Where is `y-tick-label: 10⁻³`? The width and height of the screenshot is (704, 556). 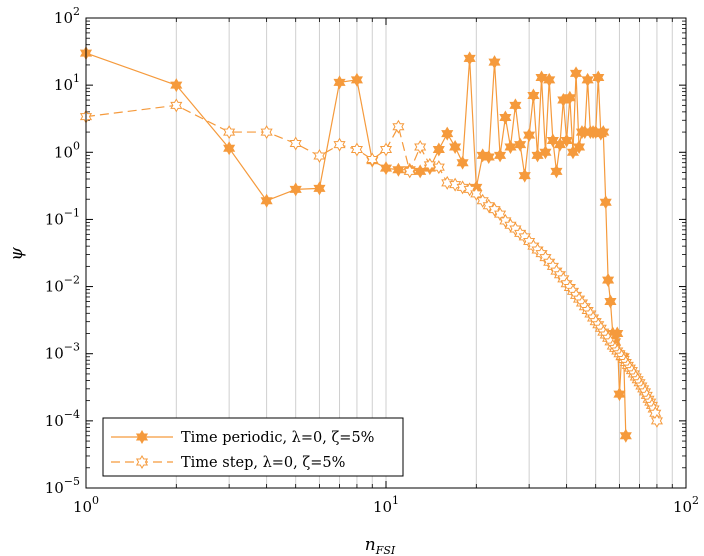 y-tick-label: 10⁻³ is located at coordinates (62, 352).